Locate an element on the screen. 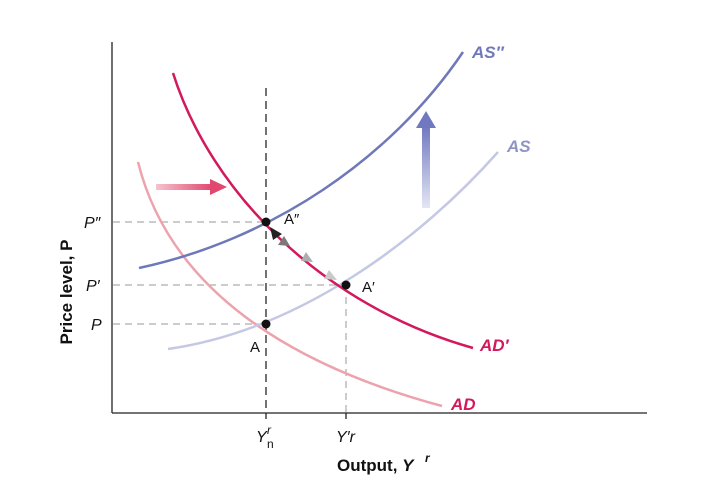 This screenshot has width=701, height=494. x-tick-label-yn-sup: r is located at coordinates (269, 430).